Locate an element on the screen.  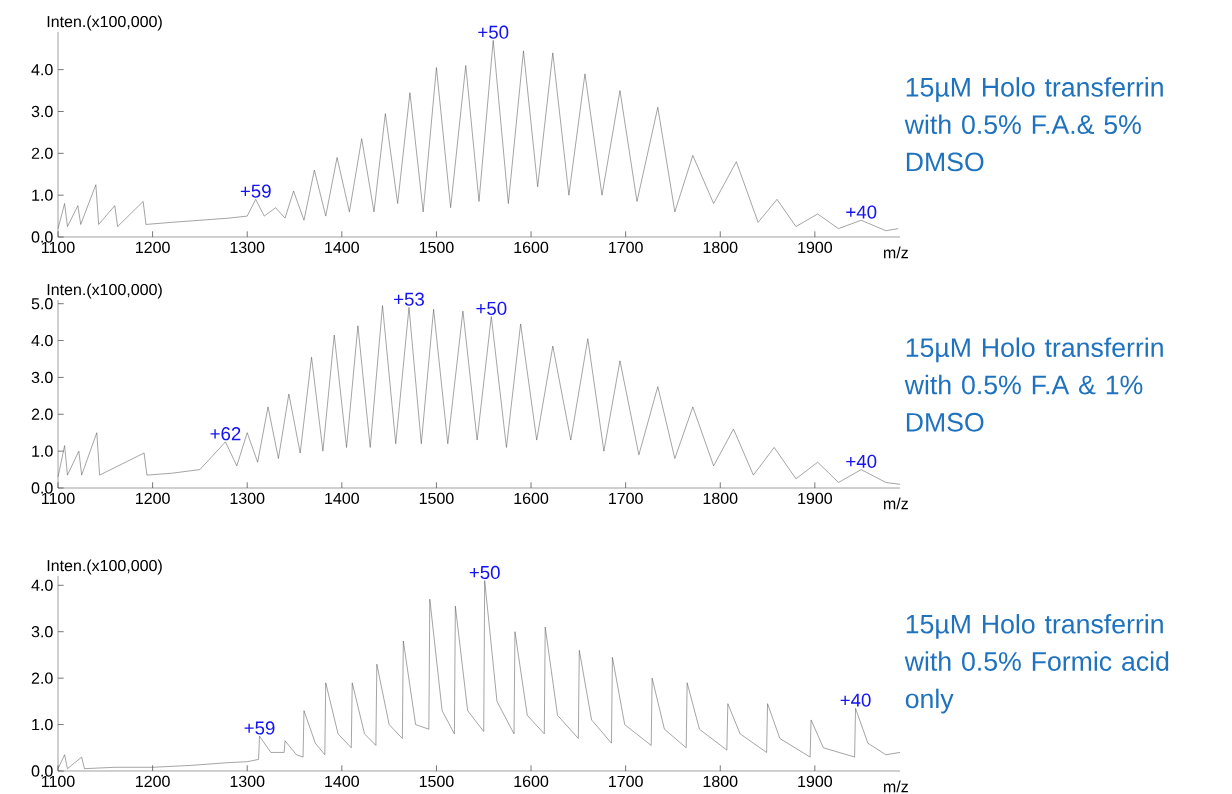
y-tick-label: 5.0 is located at coordinates (42, 304).